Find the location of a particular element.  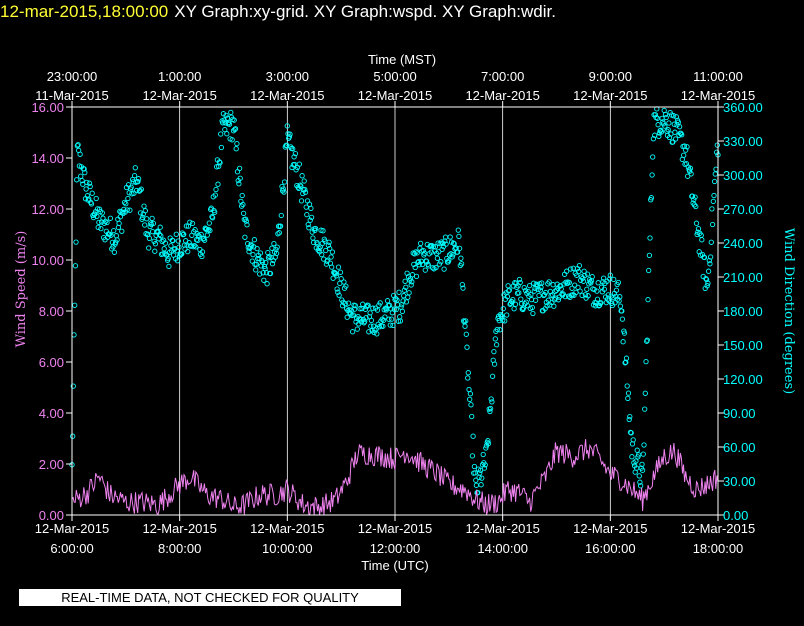

wind-speed-line is located at coordinates (395, 477).